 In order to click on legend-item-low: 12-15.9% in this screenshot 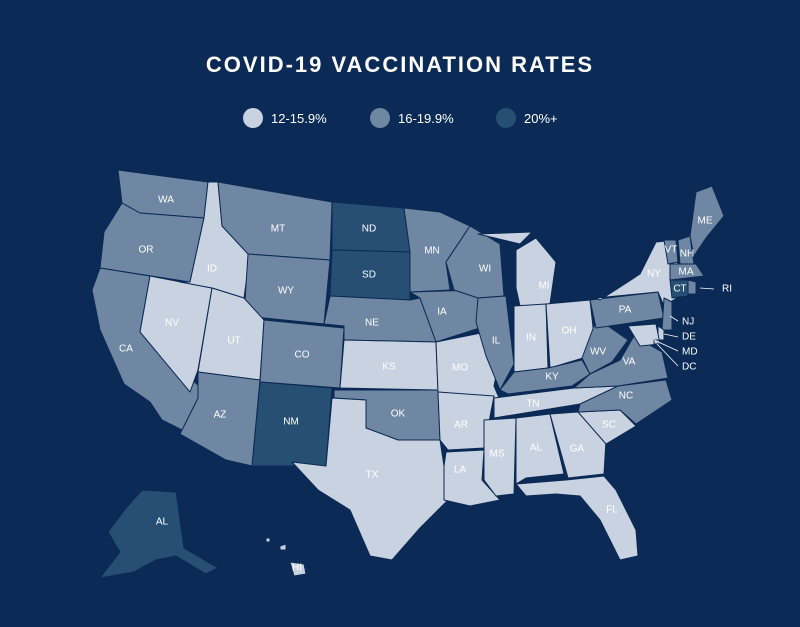, I will do `click(285, 118)`.